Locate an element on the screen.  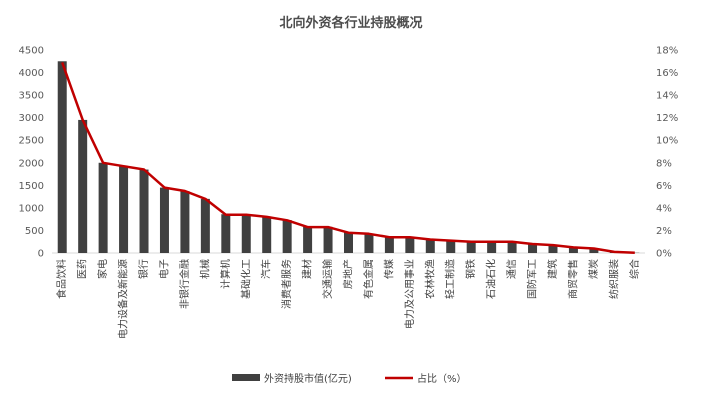
category-label: 非银行金融 is located at coordinates (184, 284).